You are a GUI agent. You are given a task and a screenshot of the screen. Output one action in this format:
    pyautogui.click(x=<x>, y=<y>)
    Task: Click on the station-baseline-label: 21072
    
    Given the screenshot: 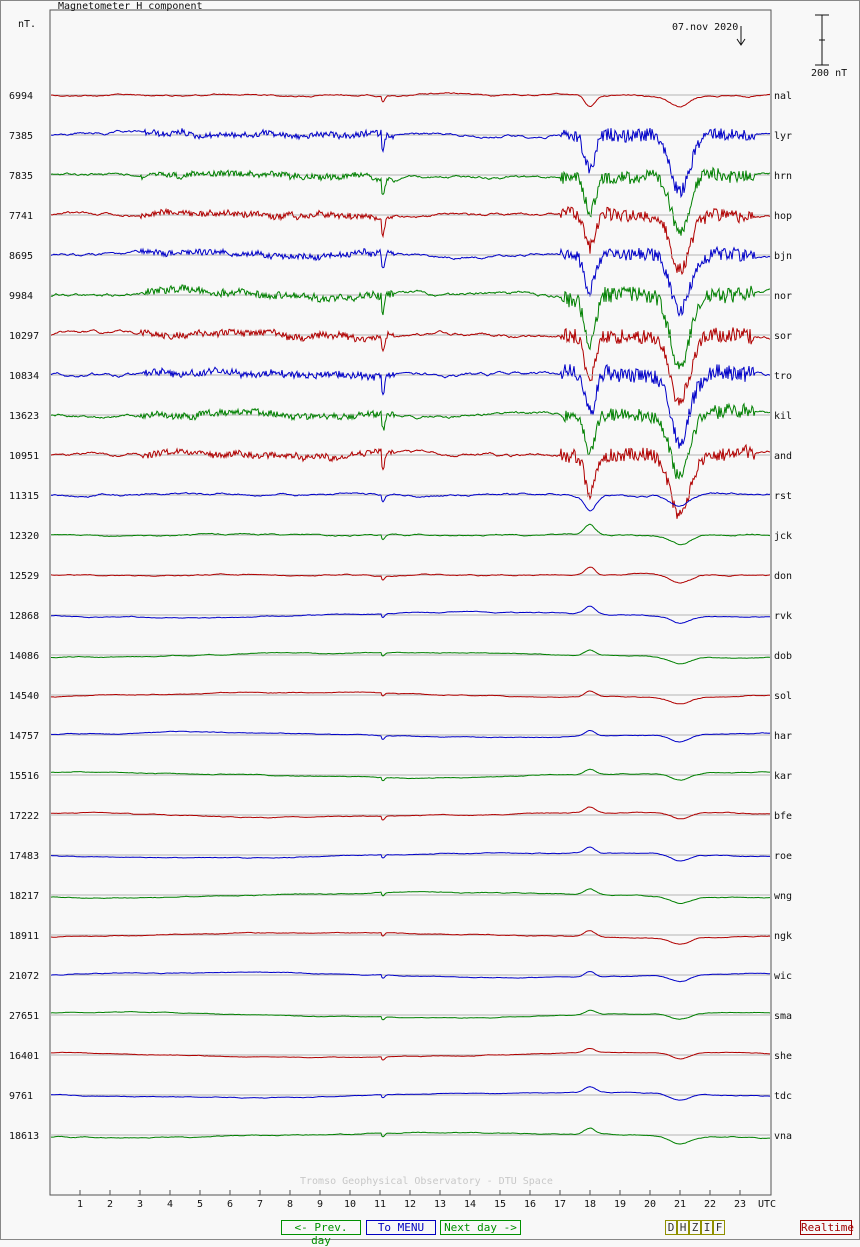 What is the action you would take?
    pyautogui.click(x=24, y=976)
    